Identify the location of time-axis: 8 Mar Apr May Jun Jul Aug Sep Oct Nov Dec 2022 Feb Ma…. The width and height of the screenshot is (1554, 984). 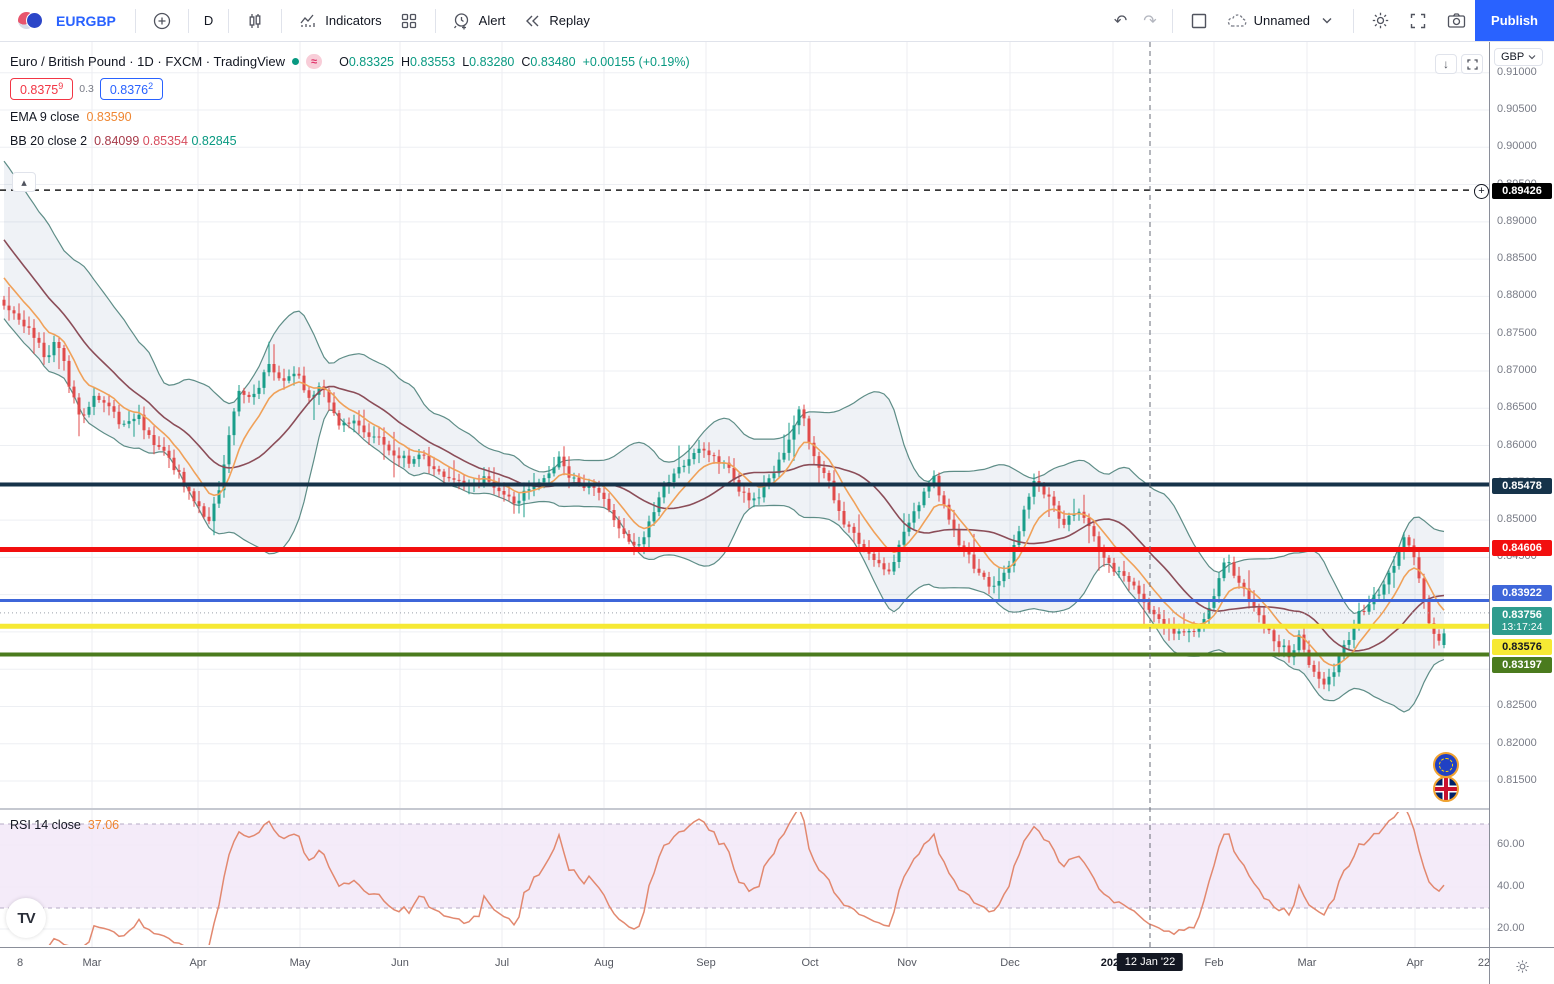
(745, 965).